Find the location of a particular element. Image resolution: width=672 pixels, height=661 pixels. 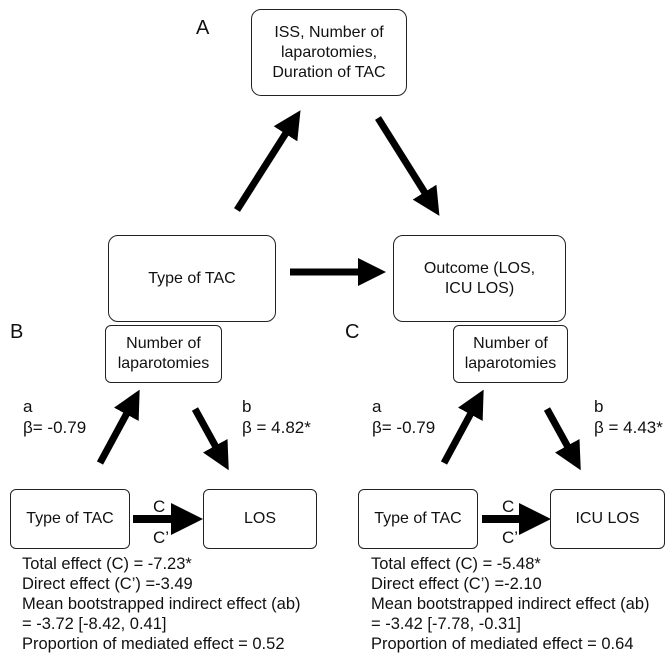

panel-b-outcome-label: LOS is located at coordinates (259, 518).